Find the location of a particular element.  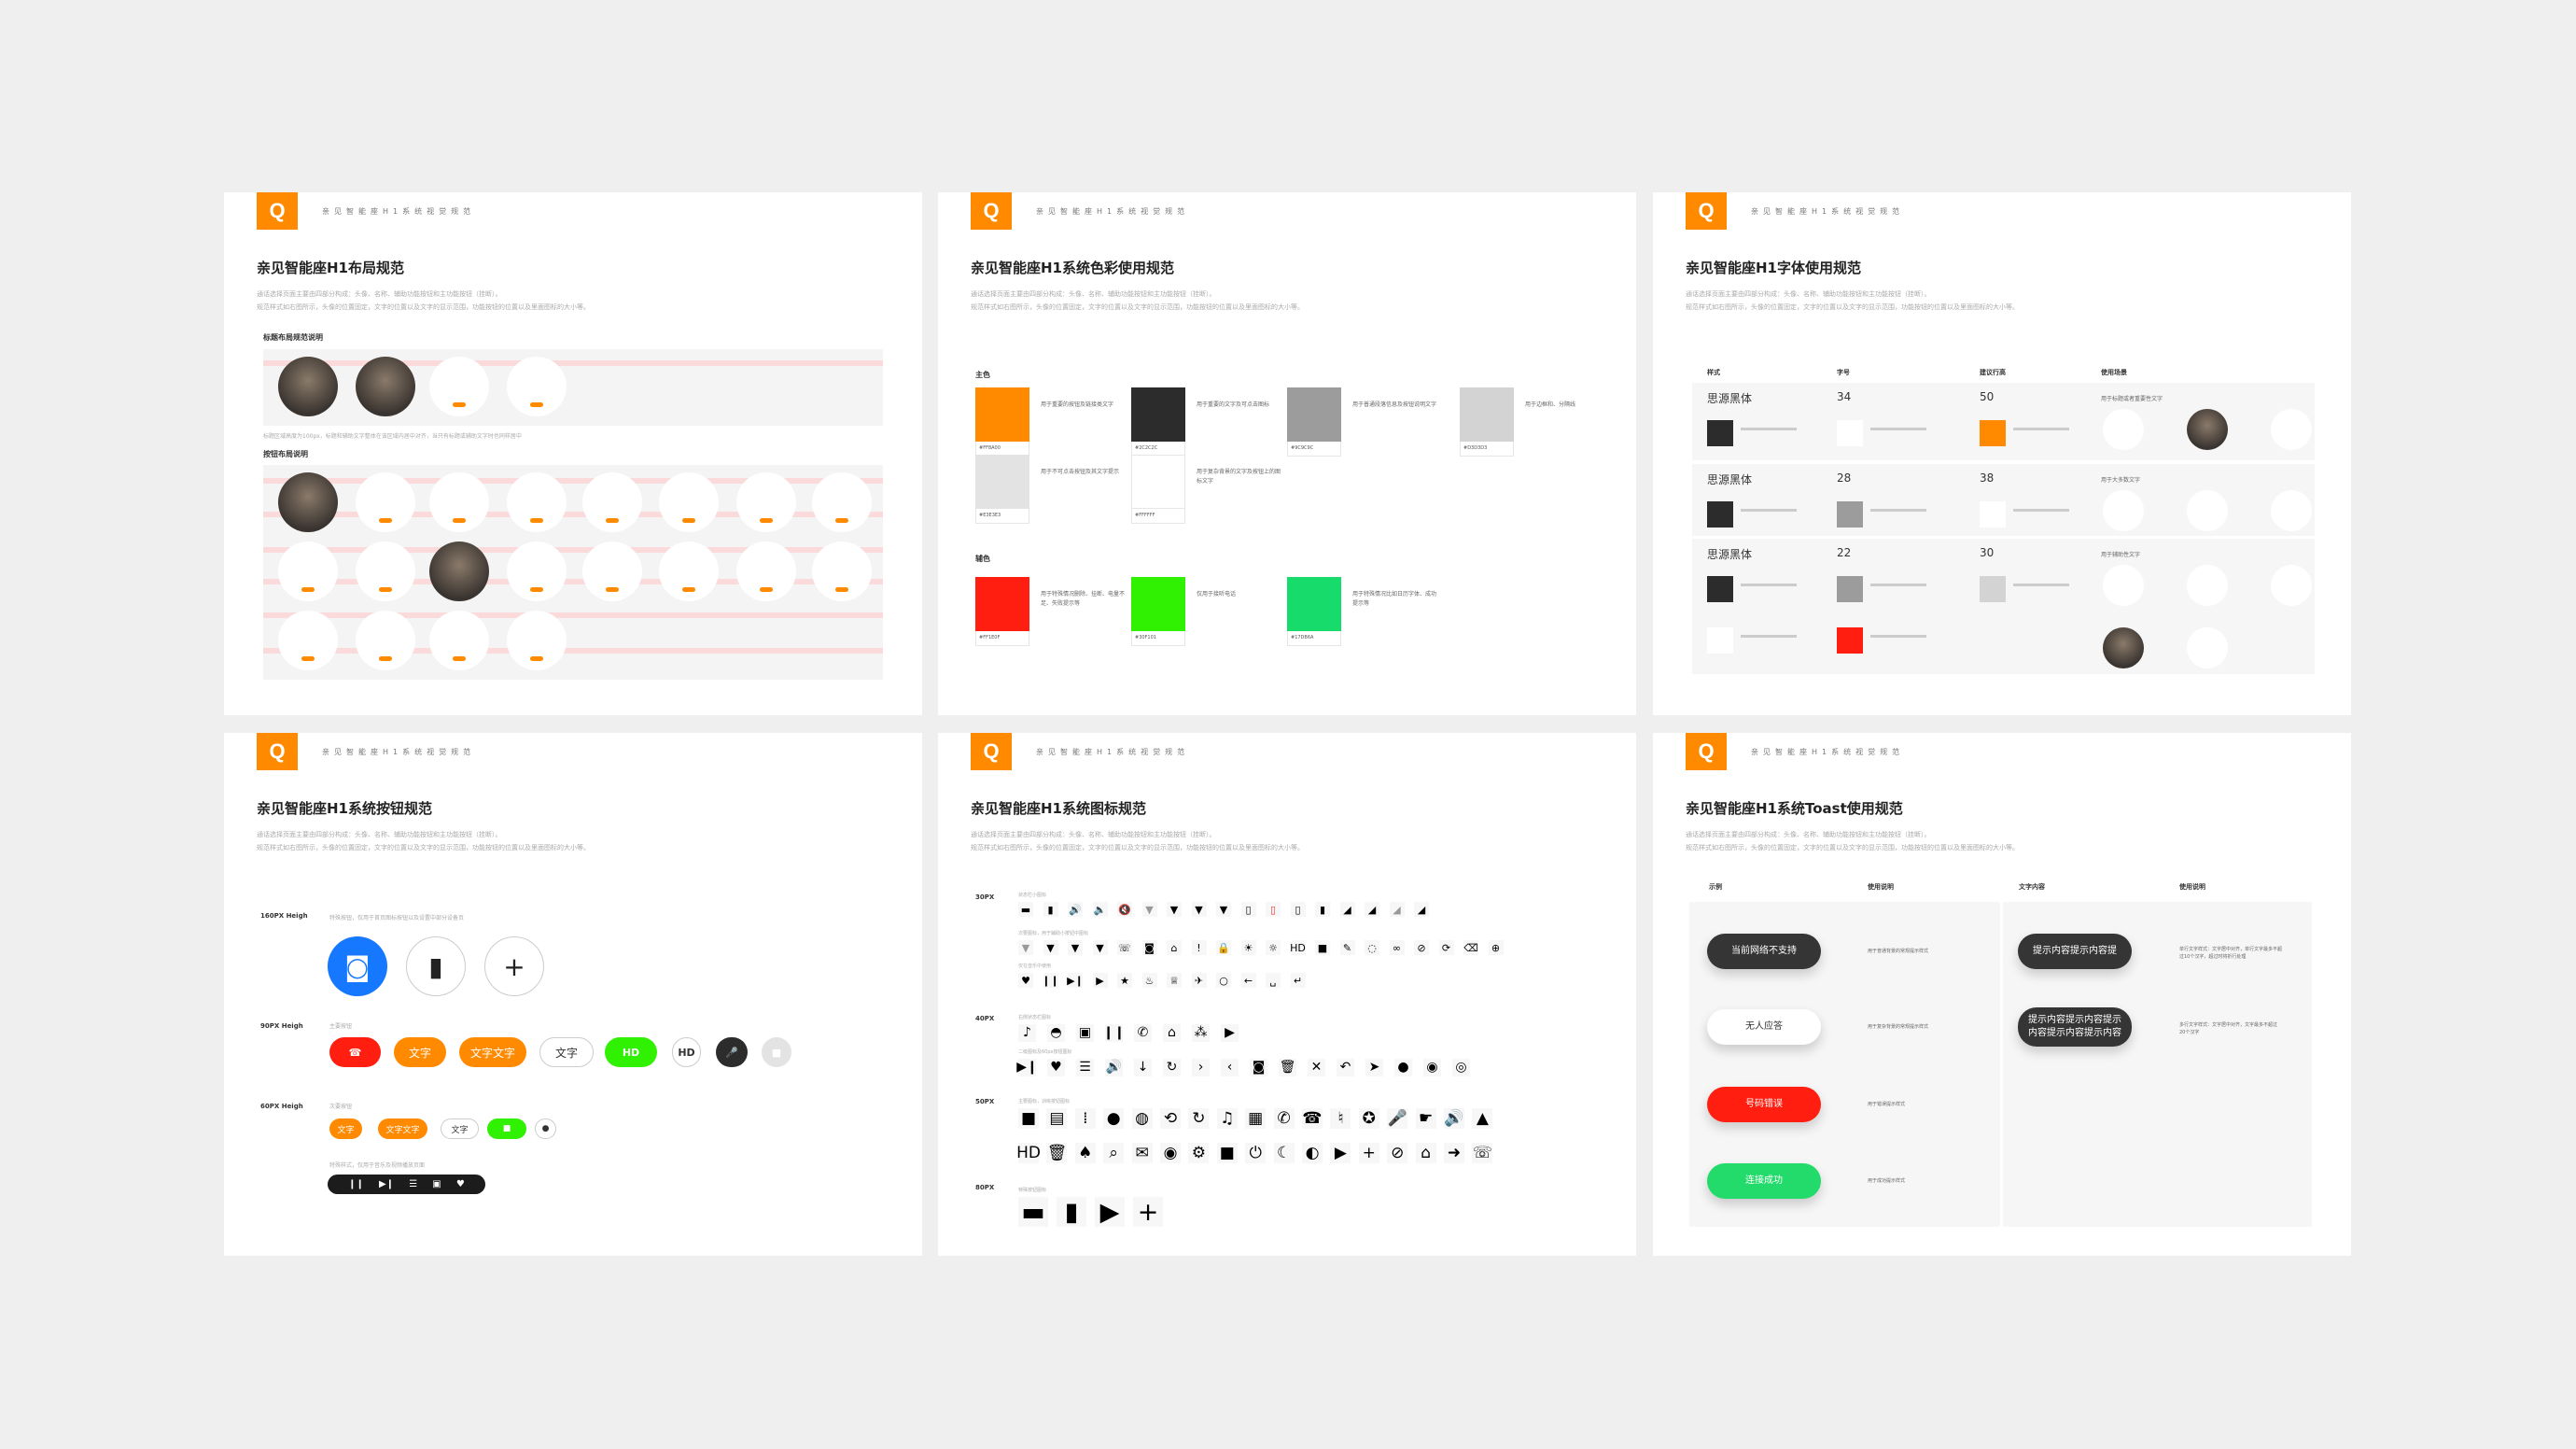

button-strip is located at coordinates (573, 572).